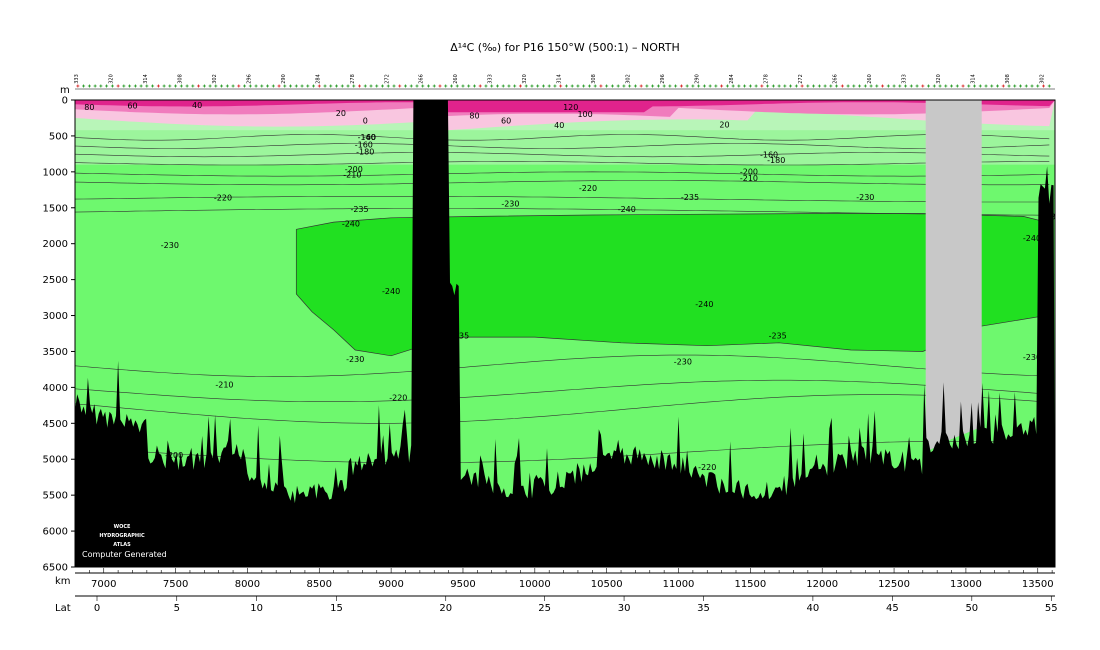 The height and width of the screenshot is (650, 1100). Describe the element at coordinates (570, 107) in the screenshot. I see `contour-label: 120` at that location.